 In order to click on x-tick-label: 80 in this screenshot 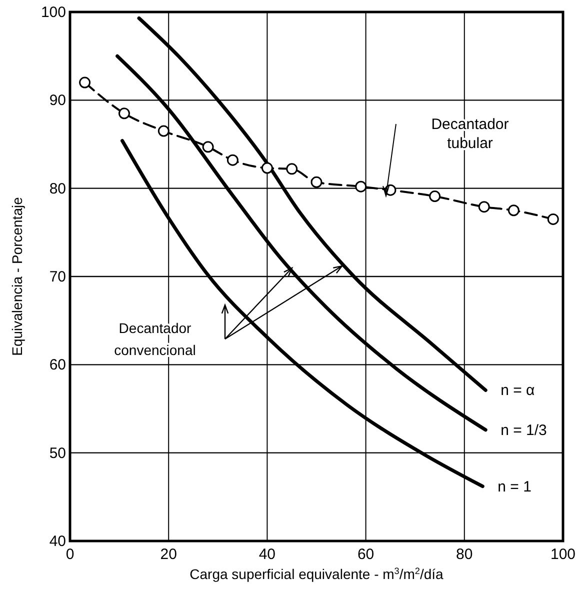, I will do `click(464, 554)`.